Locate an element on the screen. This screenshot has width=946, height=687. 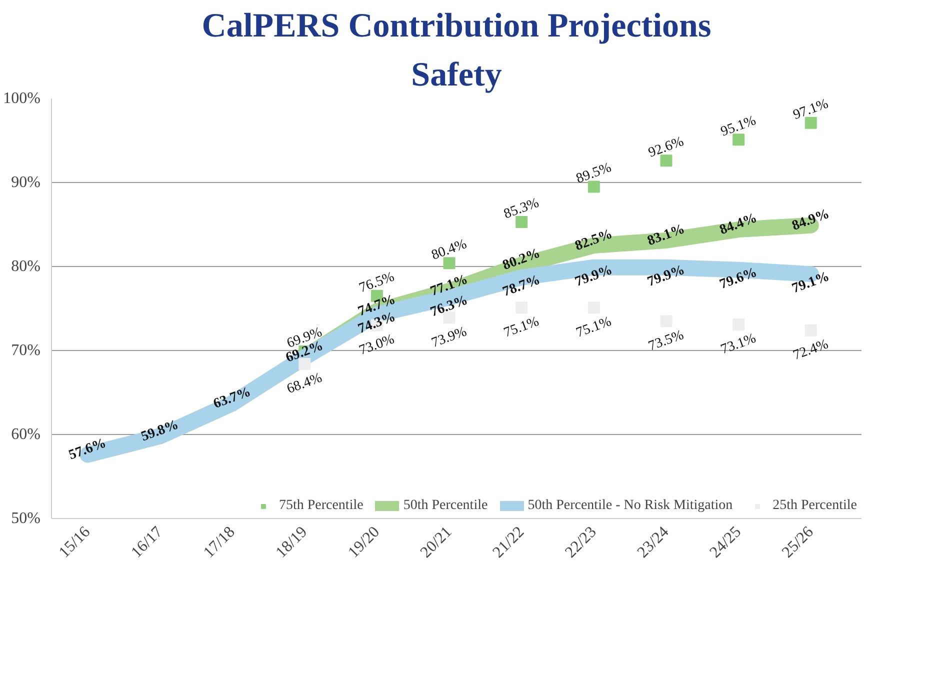
data-label: 92.6% is located at coordinates (666, 147).